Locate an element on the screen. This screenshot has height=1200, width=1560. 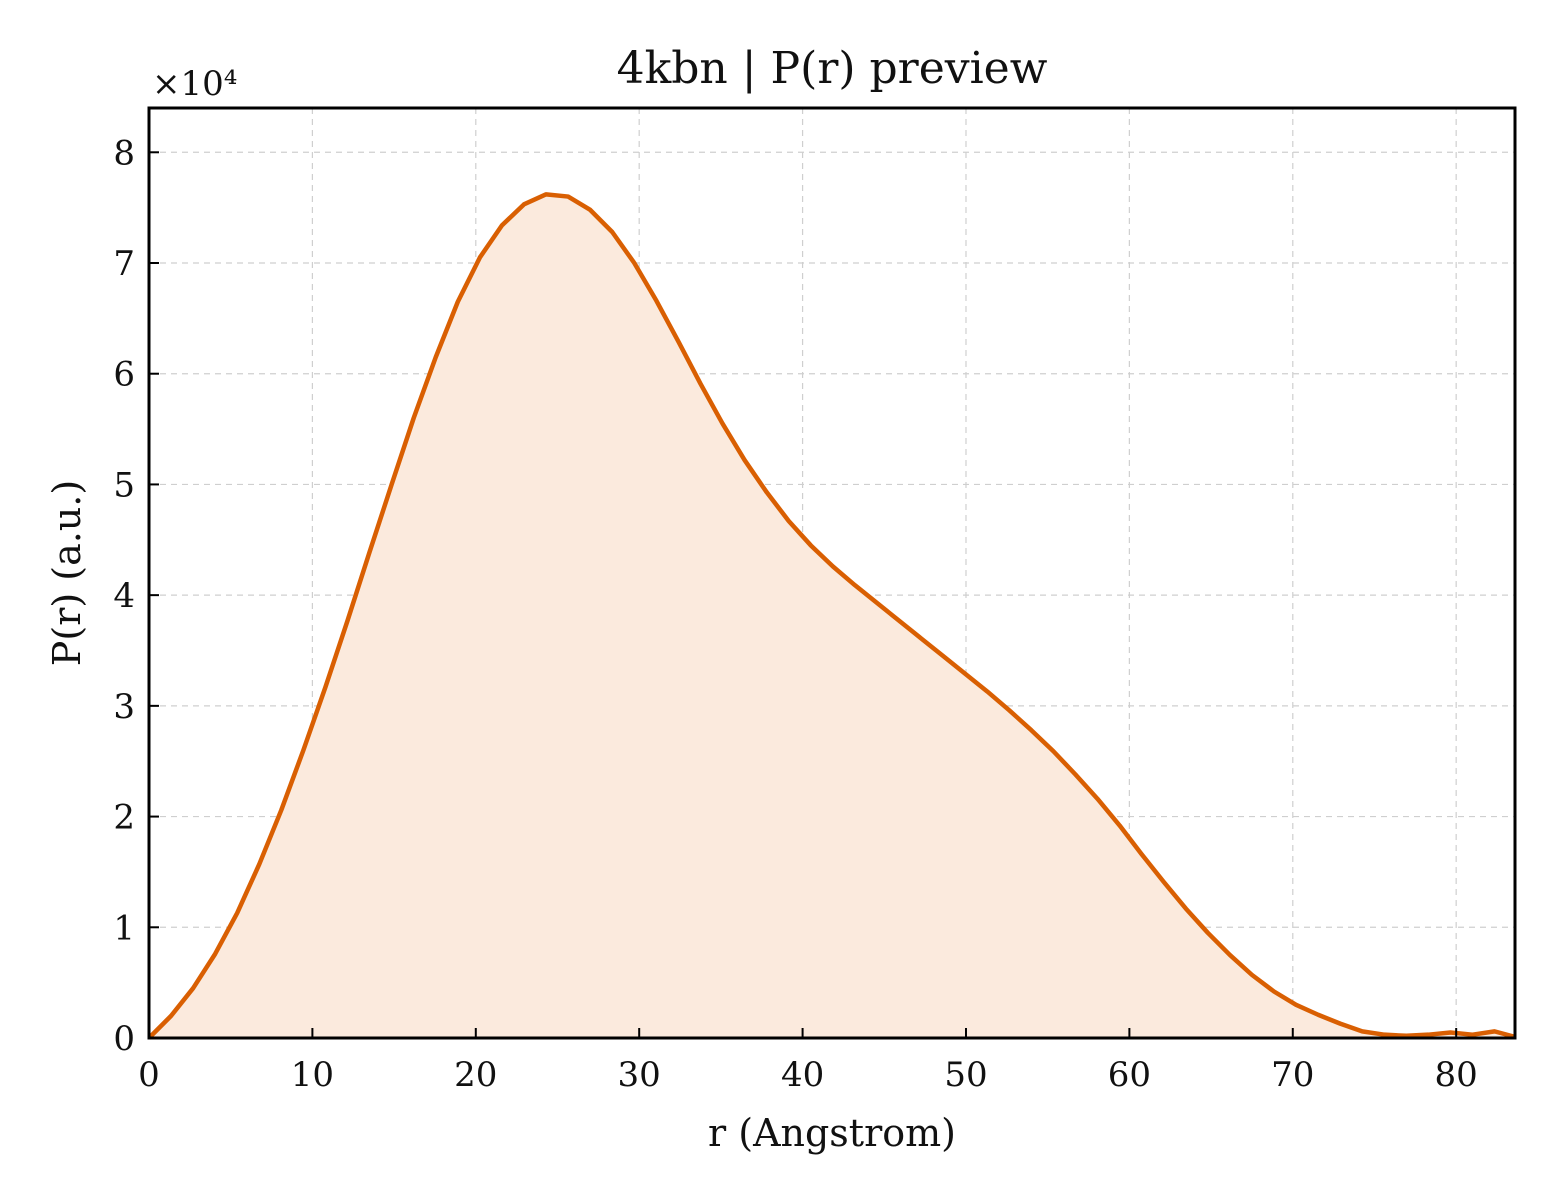
x-axis-ticks: 0 10 20 30 40 50 60 70 80 is located at coordinates (808, 1061).